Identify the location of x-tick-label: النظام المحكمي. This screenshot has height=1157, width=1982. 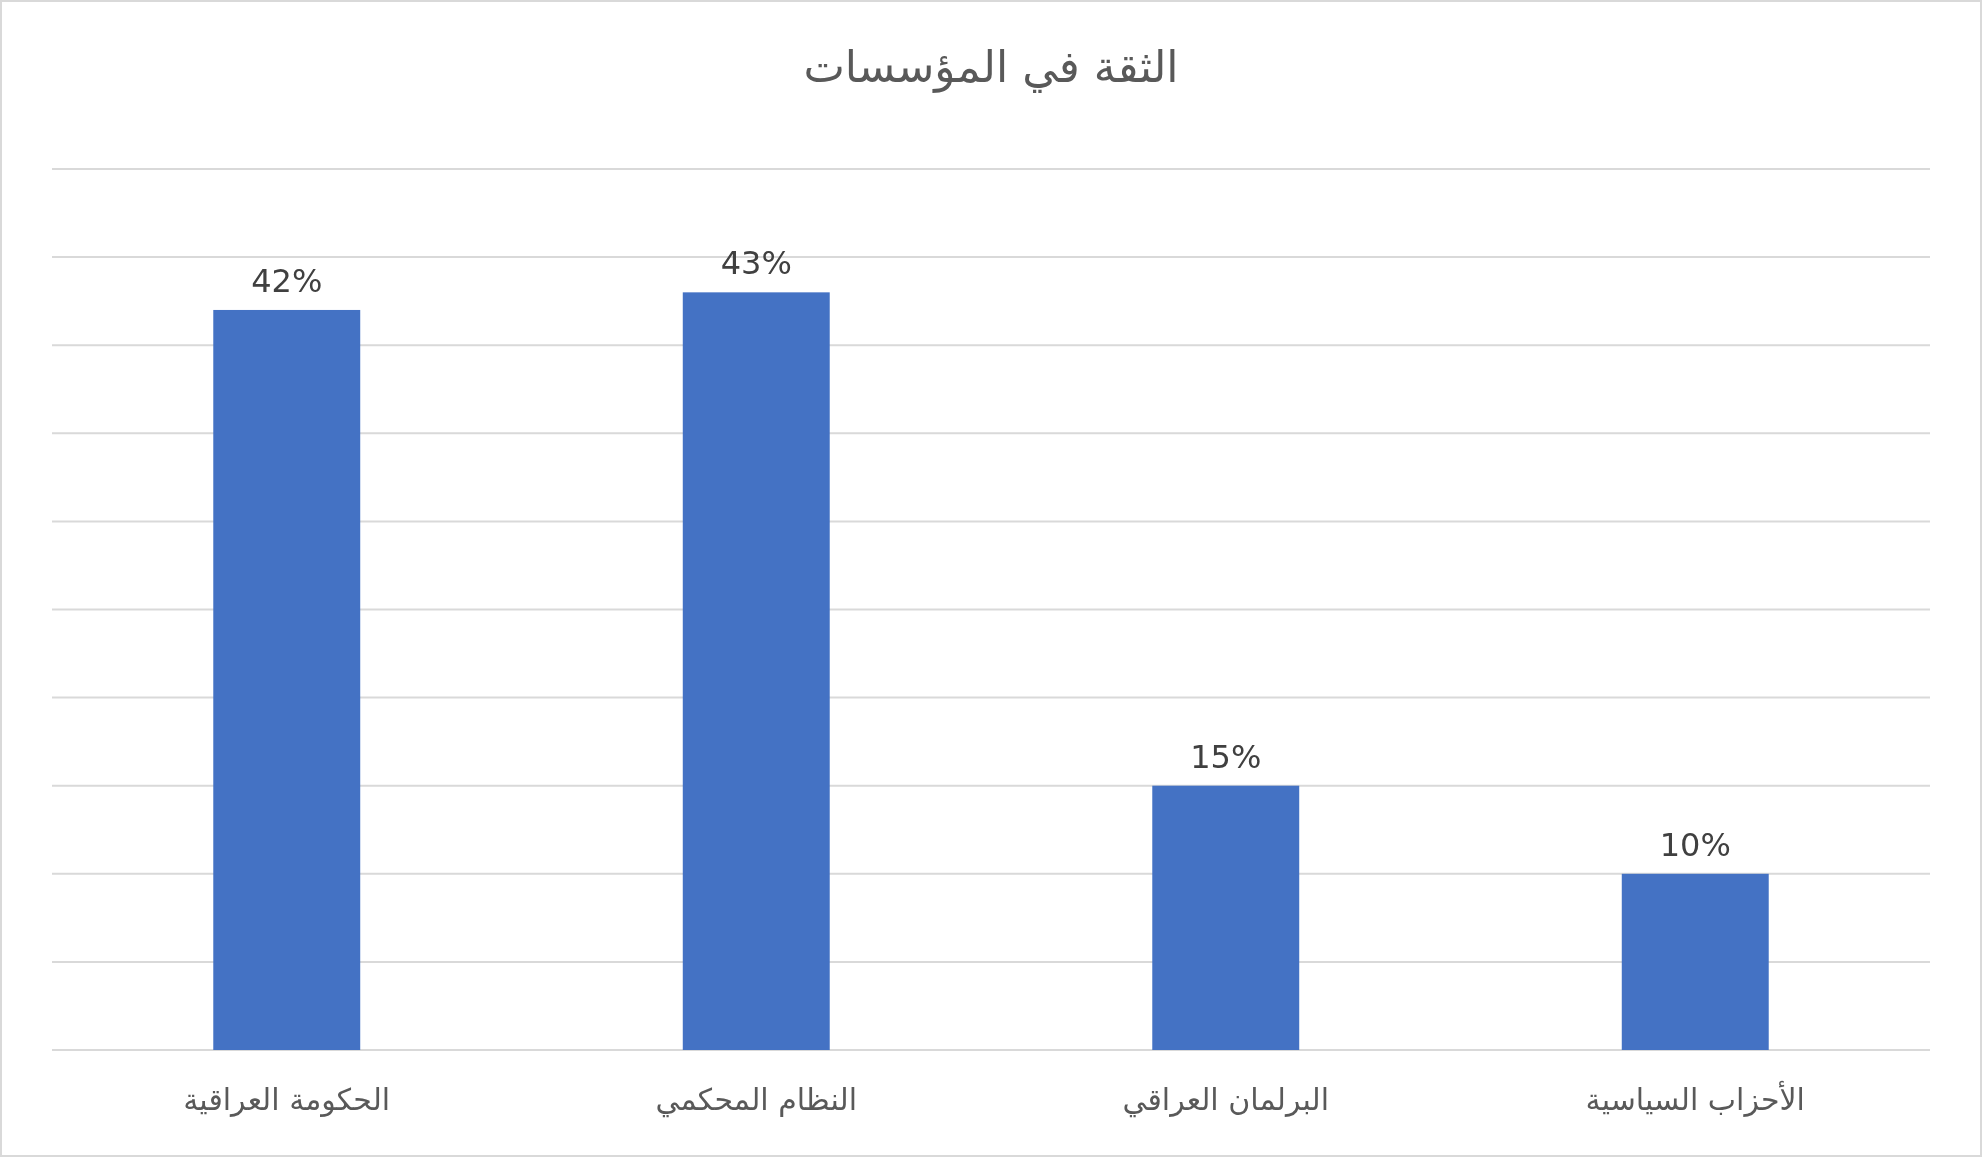
(756, 1100).